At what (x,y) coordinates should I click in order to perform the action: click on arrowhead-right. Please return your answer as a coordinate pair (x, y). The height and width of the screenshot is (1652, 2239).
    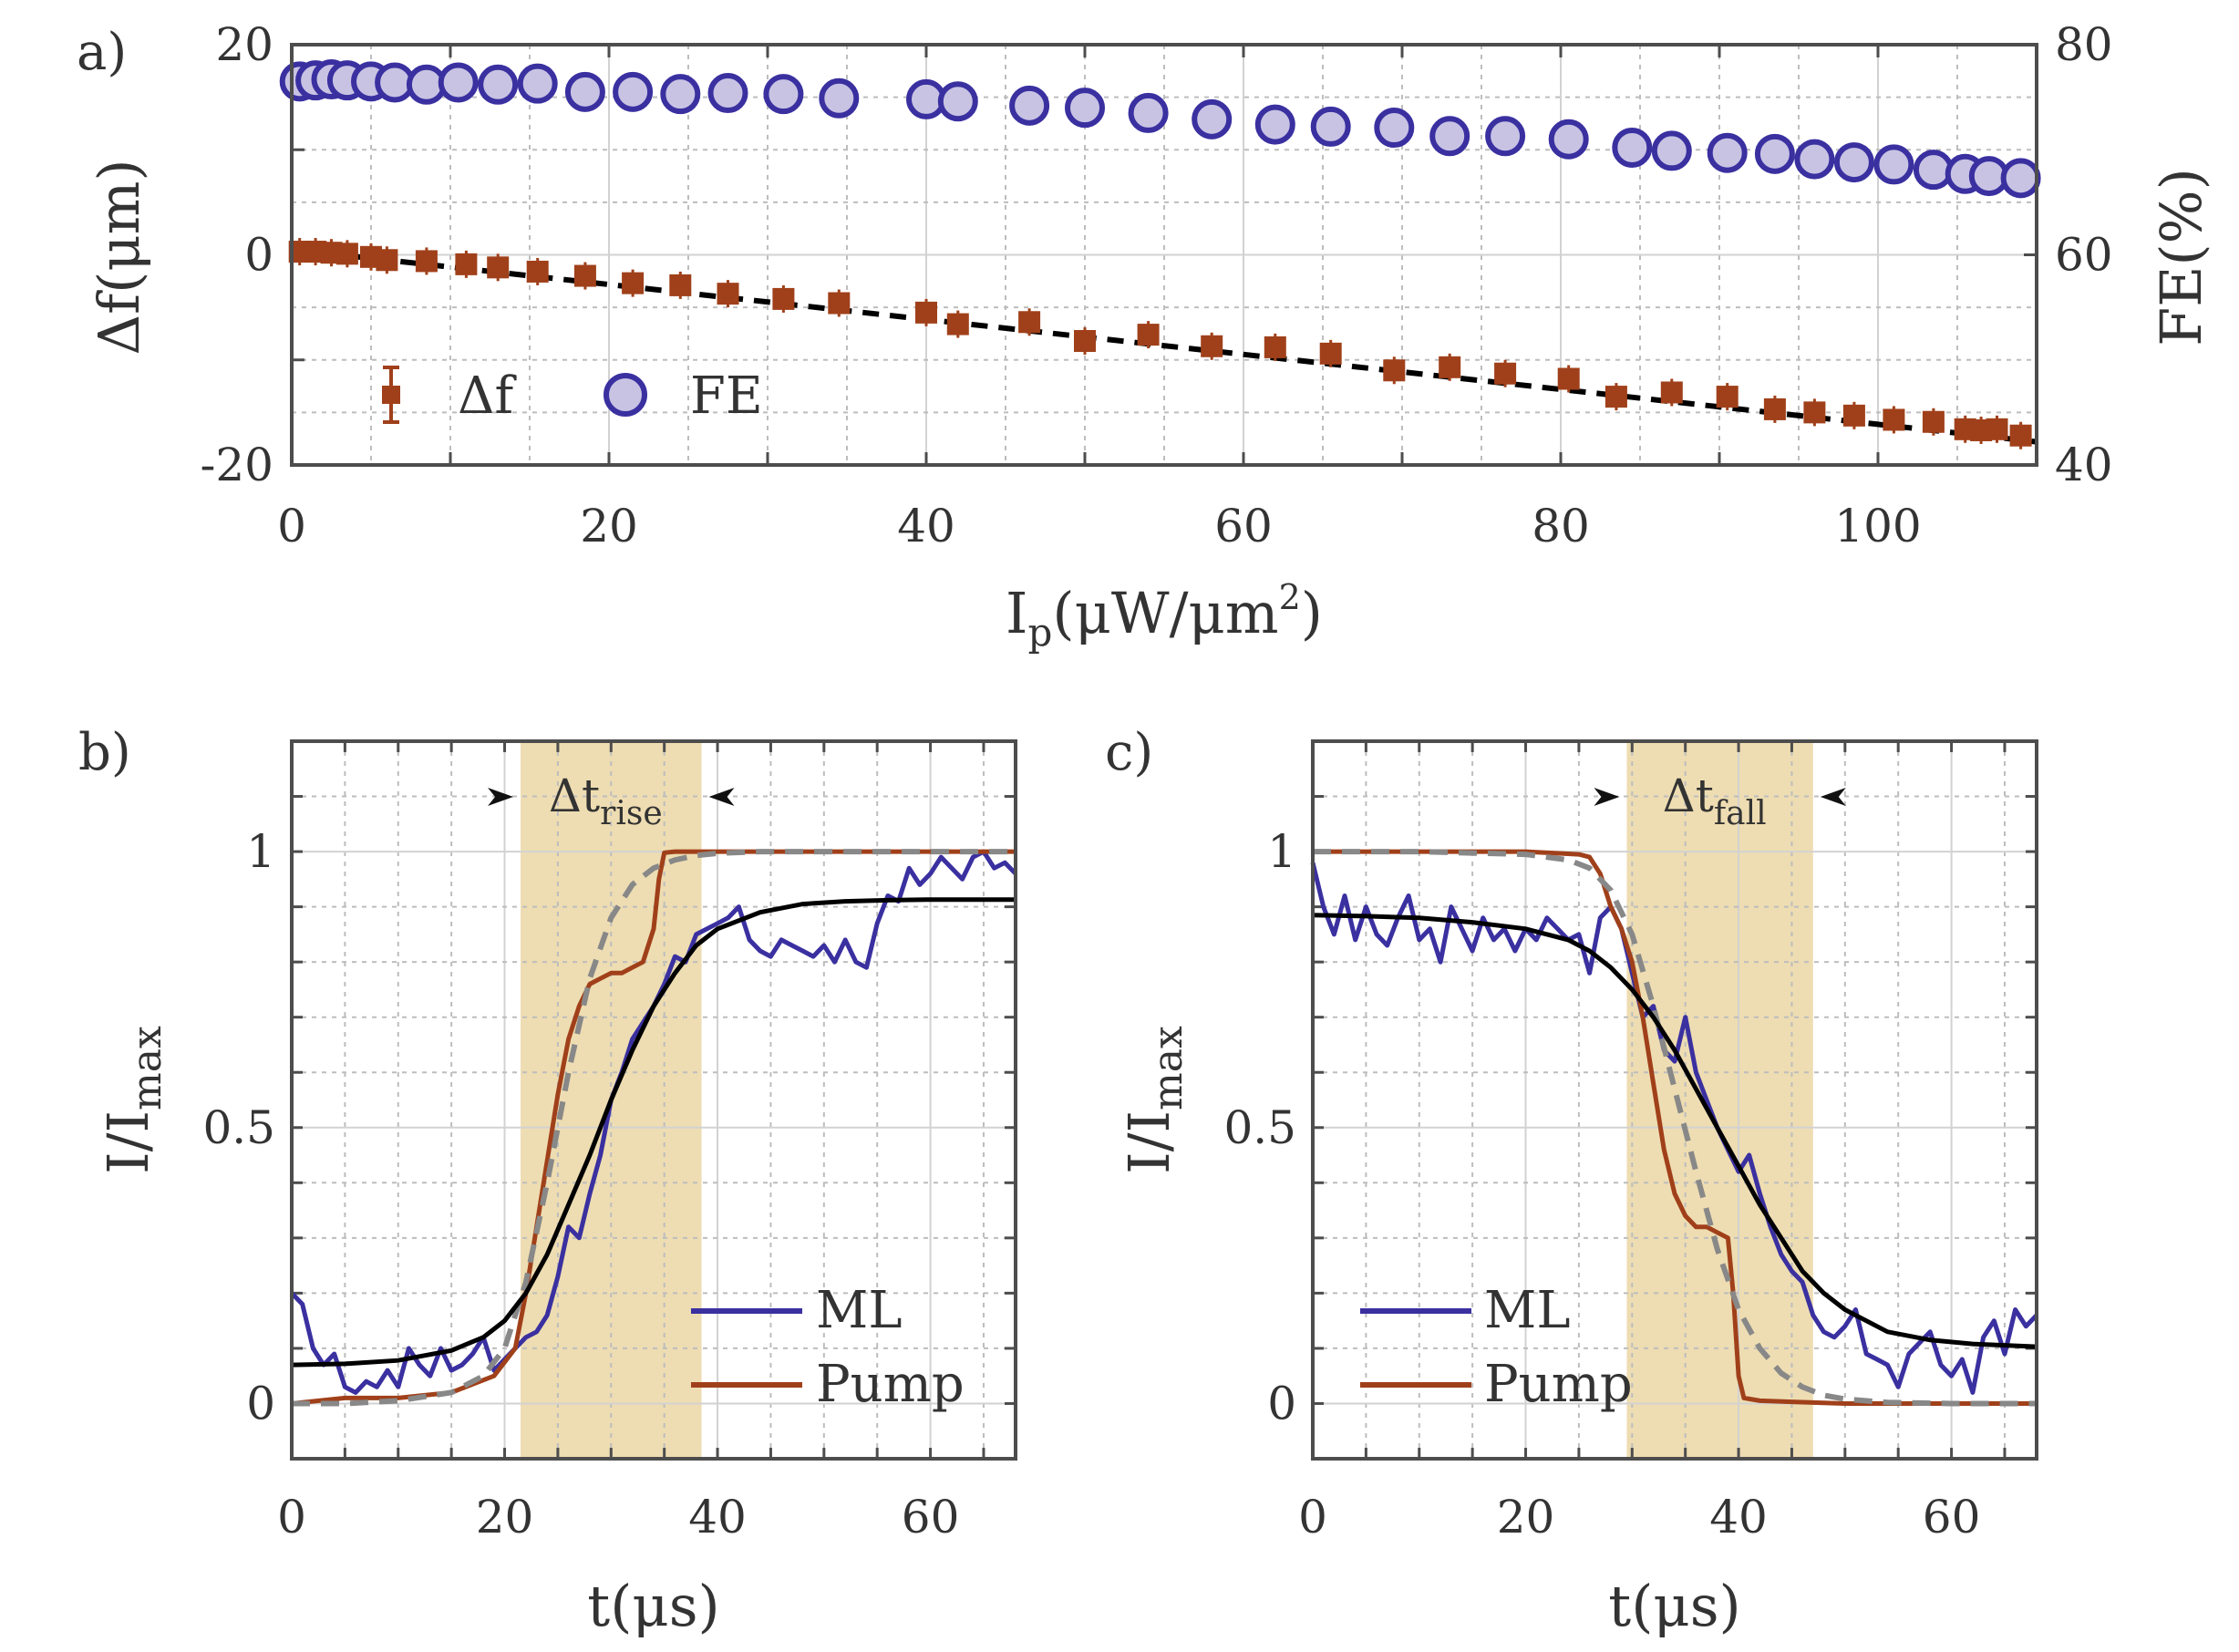
    Looking at the image, I should click on (721, 797).